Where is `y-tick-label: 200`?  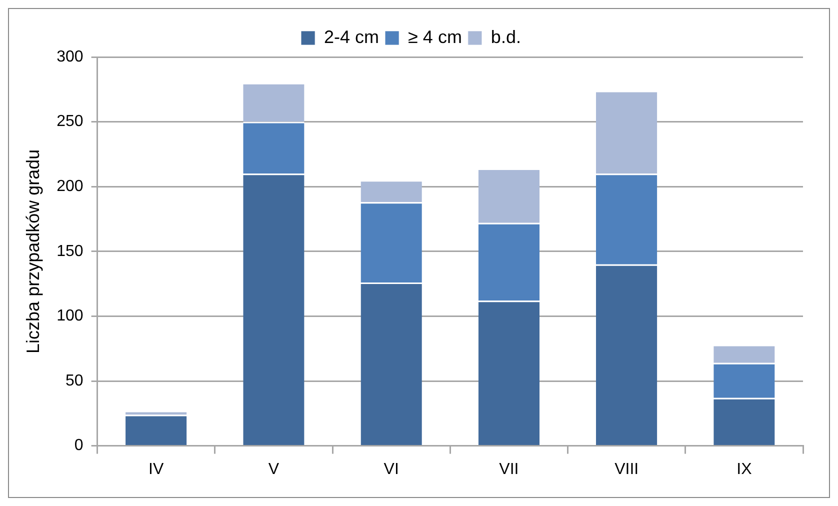 y-tick-label: 200 is located at coordinates (70, 187).